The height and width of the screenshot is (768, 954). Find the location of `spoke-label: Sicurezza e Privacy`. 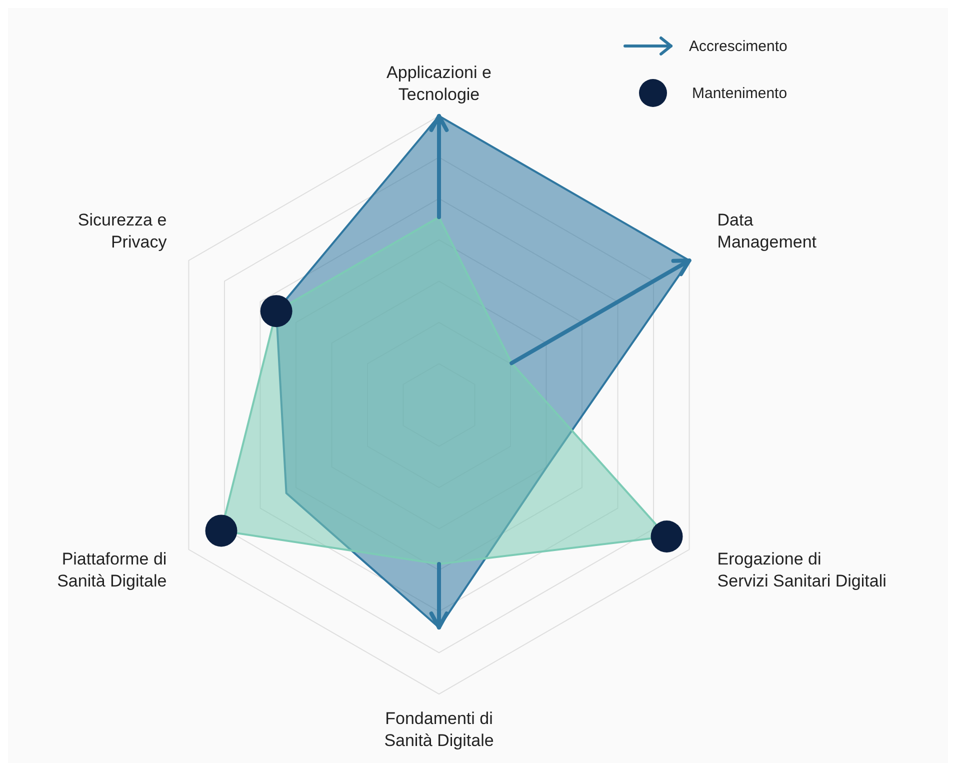

spoke-label: Sicurezza e Privacy is located at coordinates (123, 231).